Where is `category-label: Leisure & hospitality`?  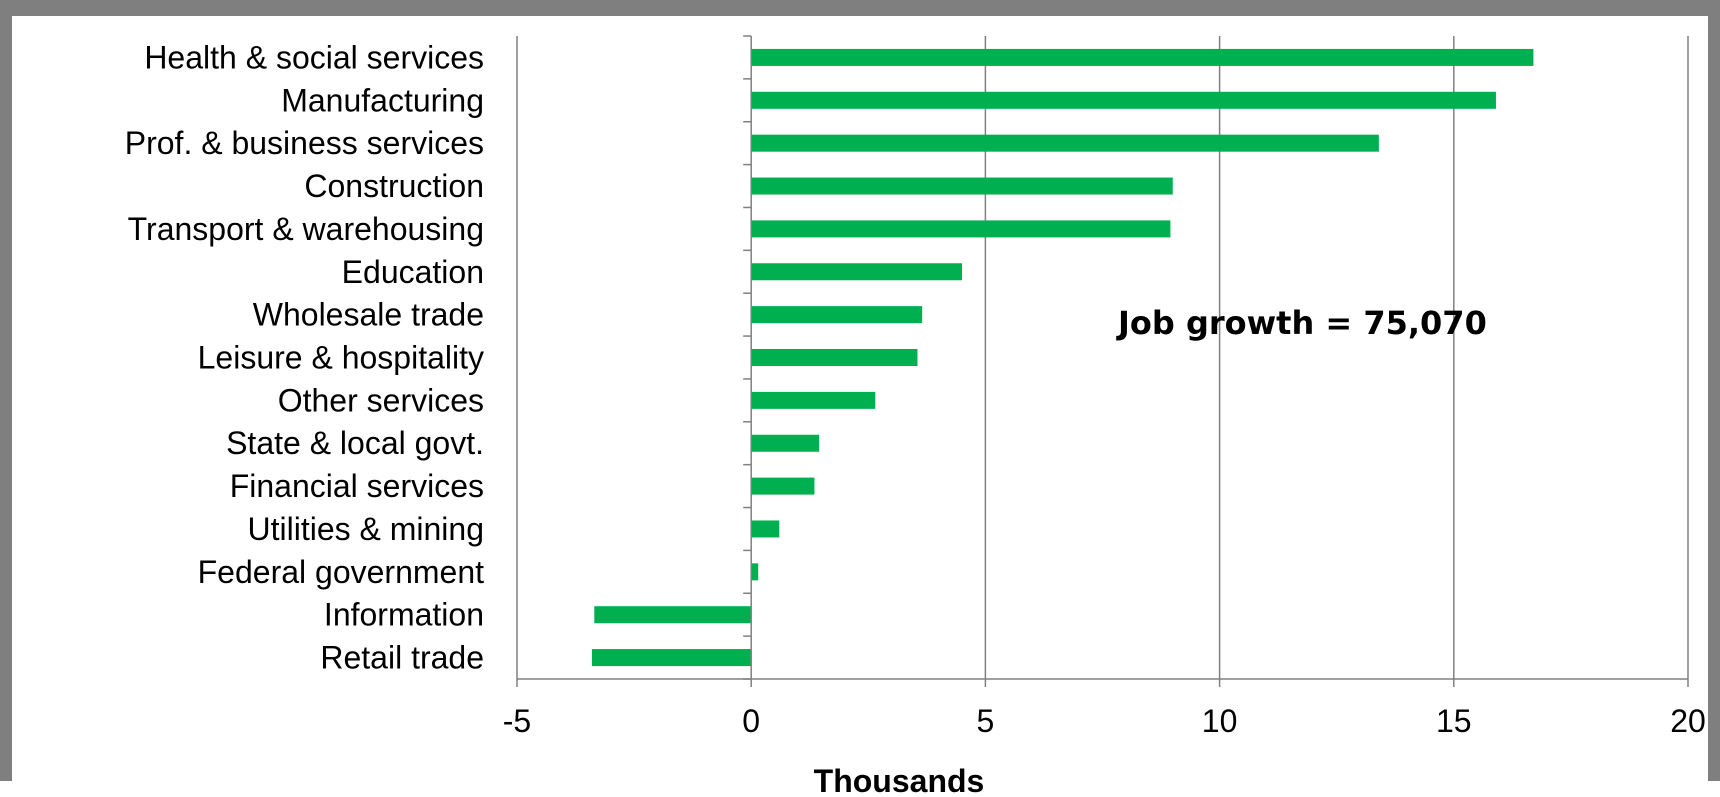 category-label: Leisure & hospitality is located at coordinates (341, 358).